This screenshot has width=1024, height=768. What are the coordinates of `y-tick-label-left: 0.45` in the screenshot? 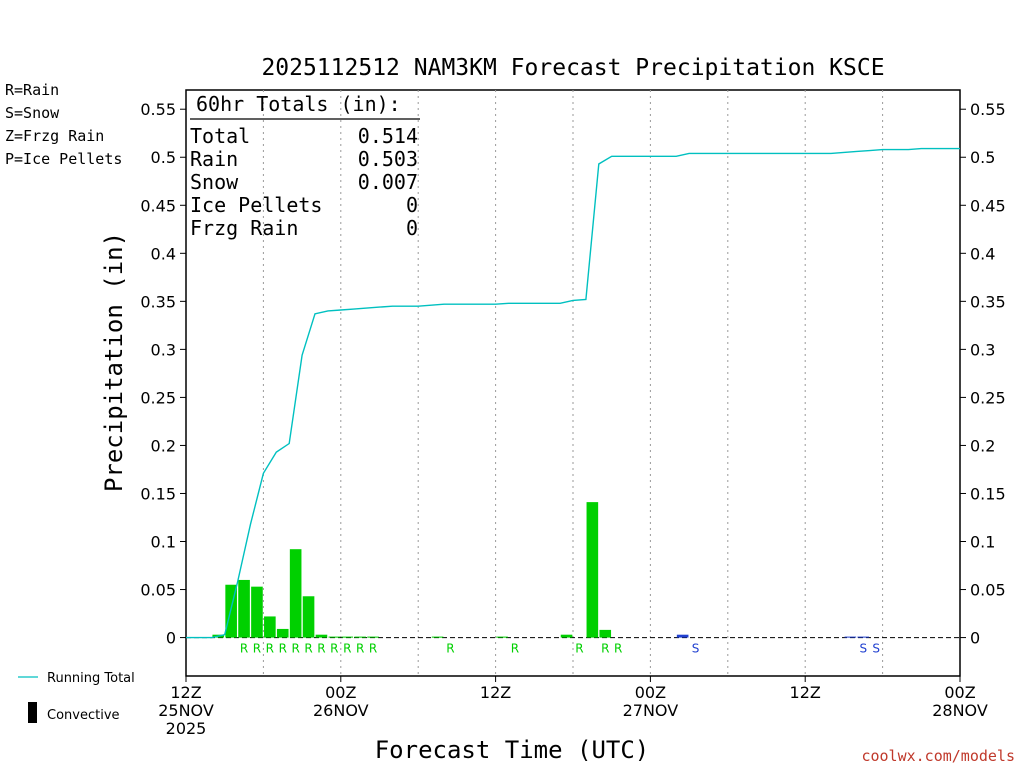 It's located at (158, 205).